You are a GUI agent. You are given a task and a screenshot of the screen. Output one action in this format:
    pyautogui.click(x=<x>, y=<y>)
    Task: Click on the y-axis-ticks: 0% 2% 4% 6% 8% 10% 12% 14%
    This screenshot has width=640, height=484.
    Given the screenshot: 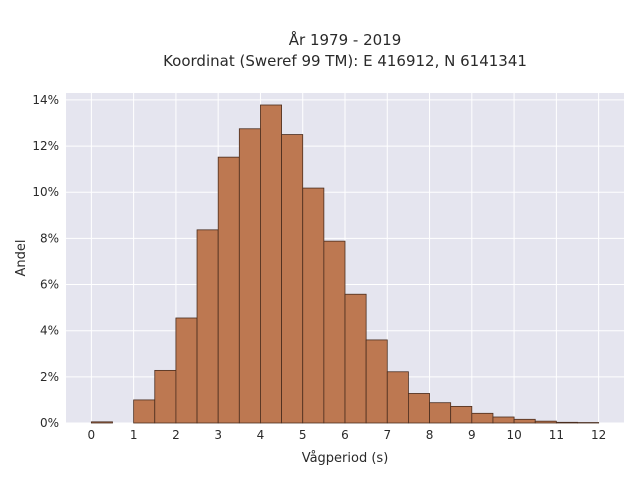 What is the action you would take?
    pyautogui.click(x=45, y=261)
    